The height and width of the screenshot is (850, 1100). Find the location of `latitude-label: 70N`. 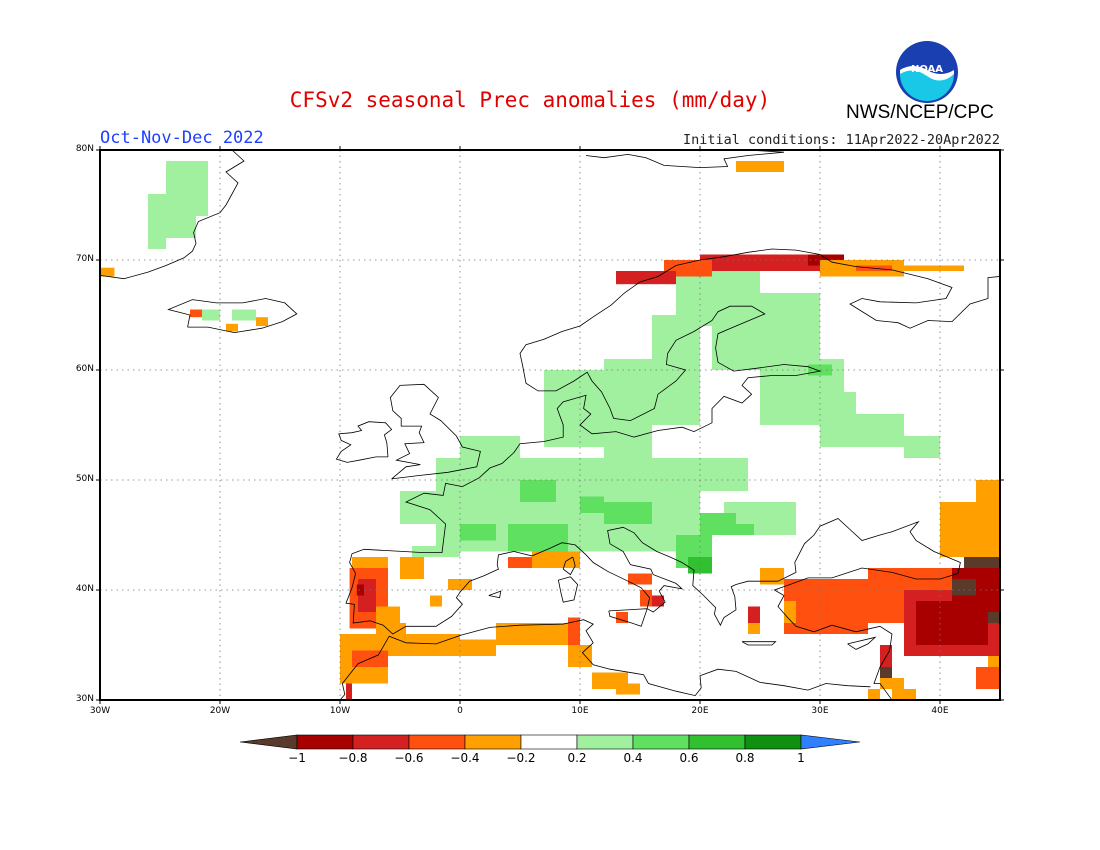

latitude-label: 70N is located at coordinates (84, 259).